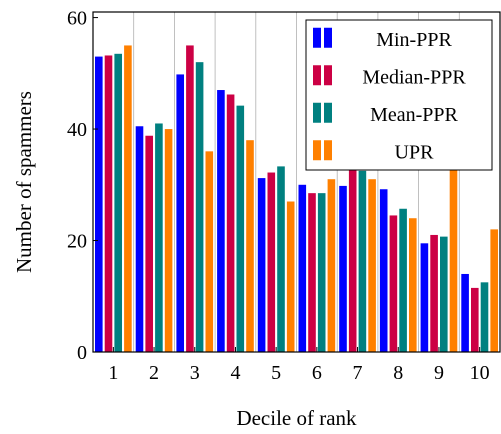 The image size is (501, 434). I want to click on y-tick-label: 0, so click(82, 353).